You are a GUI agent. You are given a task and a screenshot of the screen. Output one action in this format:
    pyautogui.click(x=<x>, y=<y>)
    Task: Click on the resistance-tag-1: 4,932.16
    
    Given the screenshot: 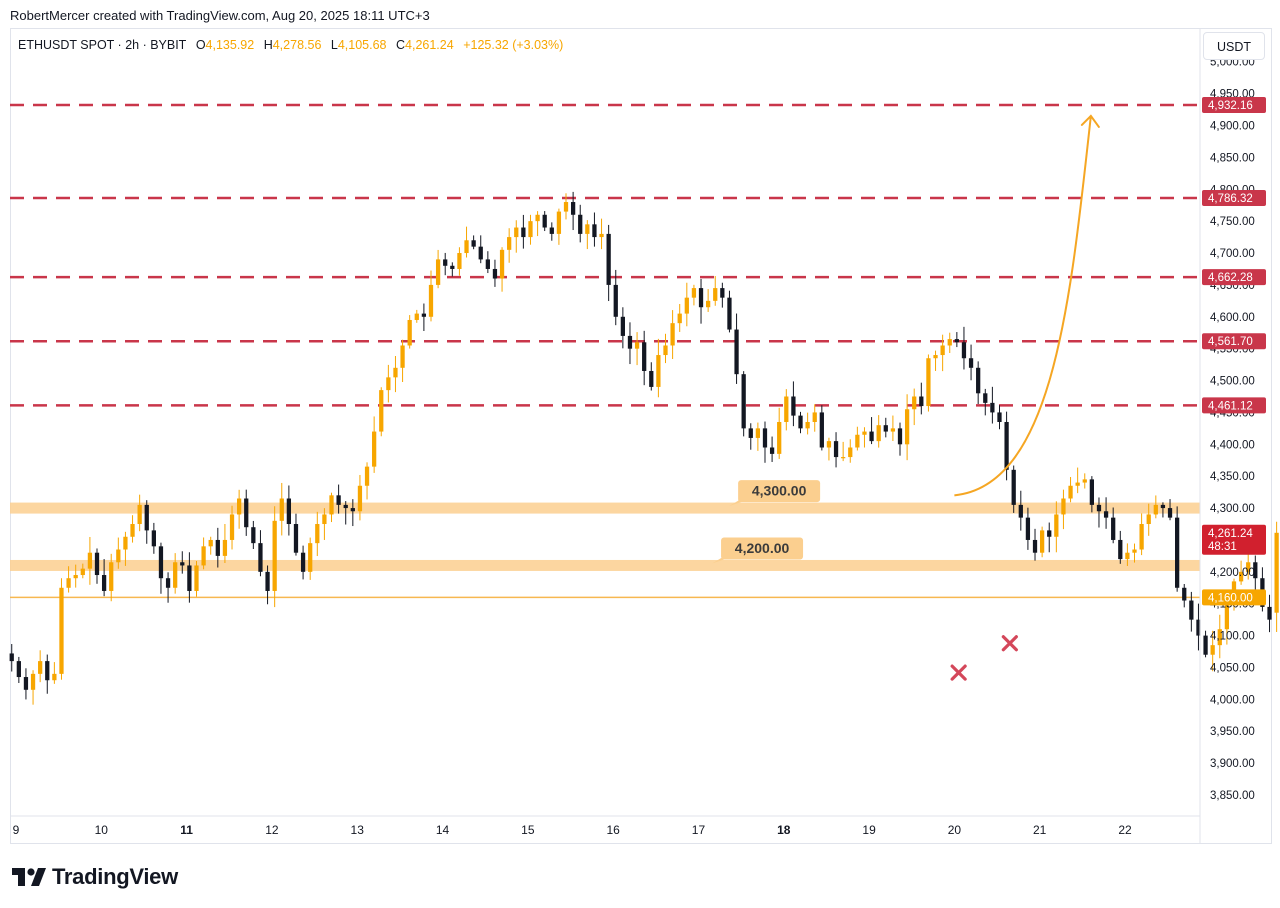 What is the action you would take?
    pyautogui.click(x=1234, y=105)
    